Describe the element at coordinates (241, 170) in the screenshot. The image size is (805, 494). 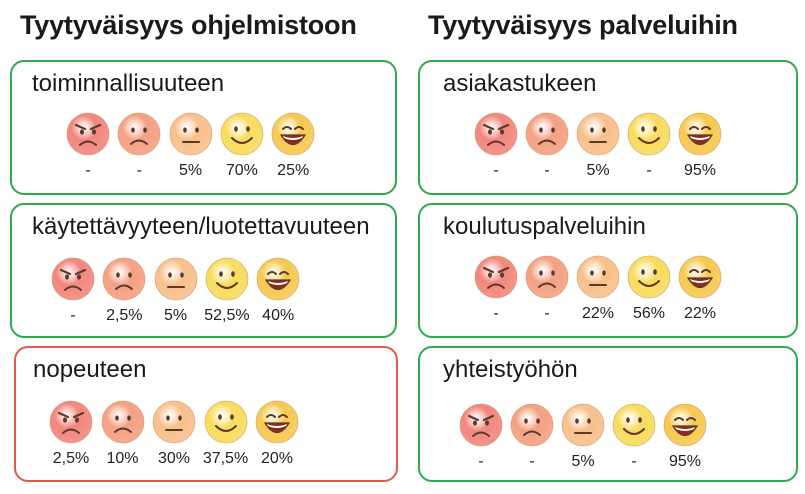
I see `percentage-label: 70%` at that location.